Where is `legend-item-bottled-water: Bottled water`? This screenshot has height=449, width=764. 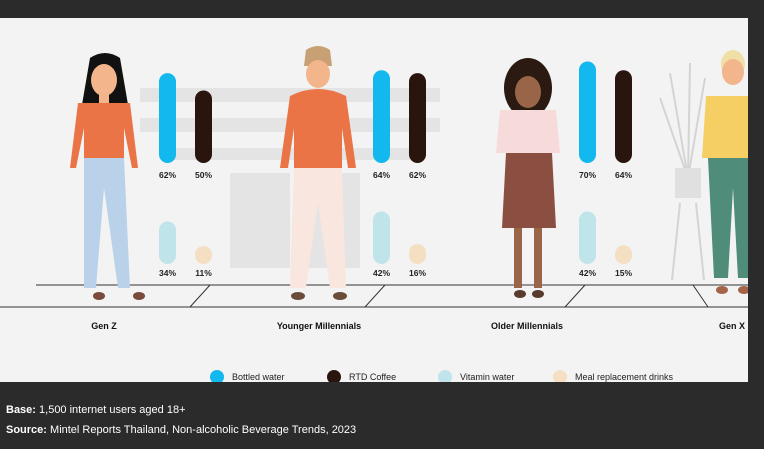
legend-item-bottled-water: Bottled water is located at coordinates (247, 376).